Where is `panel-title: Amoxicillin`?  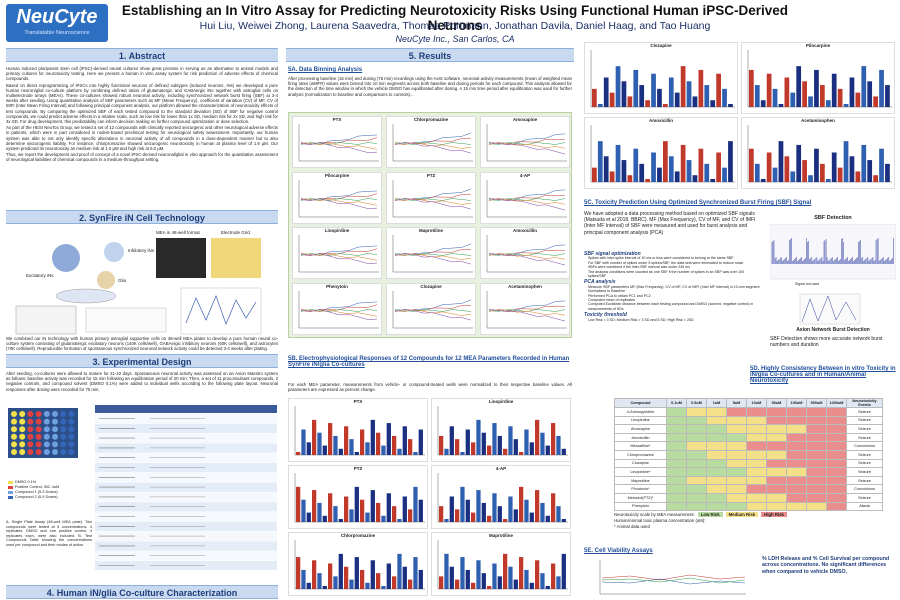 panel-title: Amoxicillin is located at coordinates (524, 230).